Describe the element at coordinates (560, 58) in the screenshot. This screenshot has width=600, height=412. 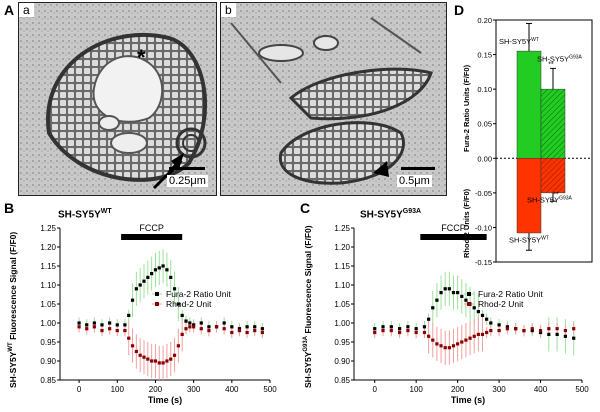
I see `category-label-g93a-top: SH-SY5YG93A` at that location.